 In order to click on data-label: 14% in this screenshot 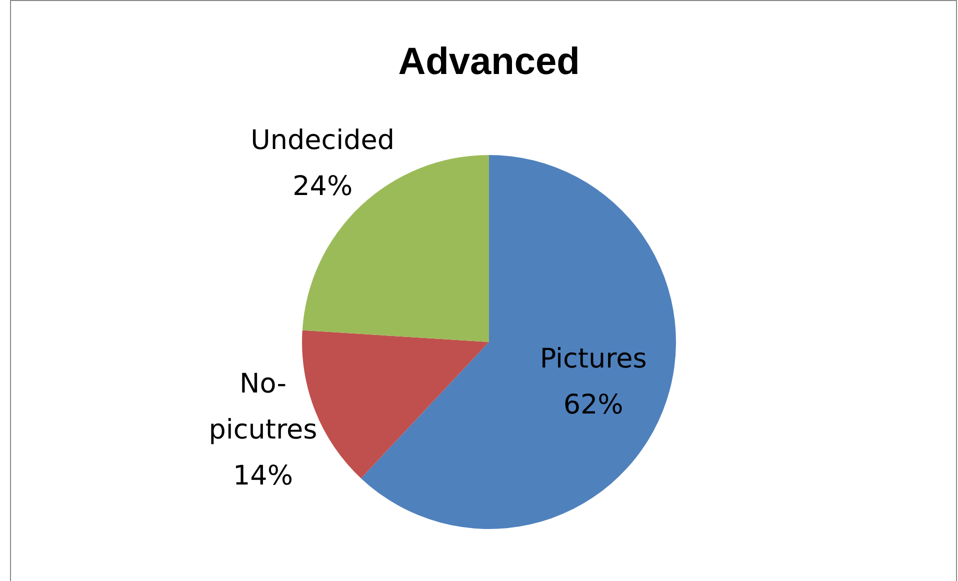, I will do `click(262, 476)`.